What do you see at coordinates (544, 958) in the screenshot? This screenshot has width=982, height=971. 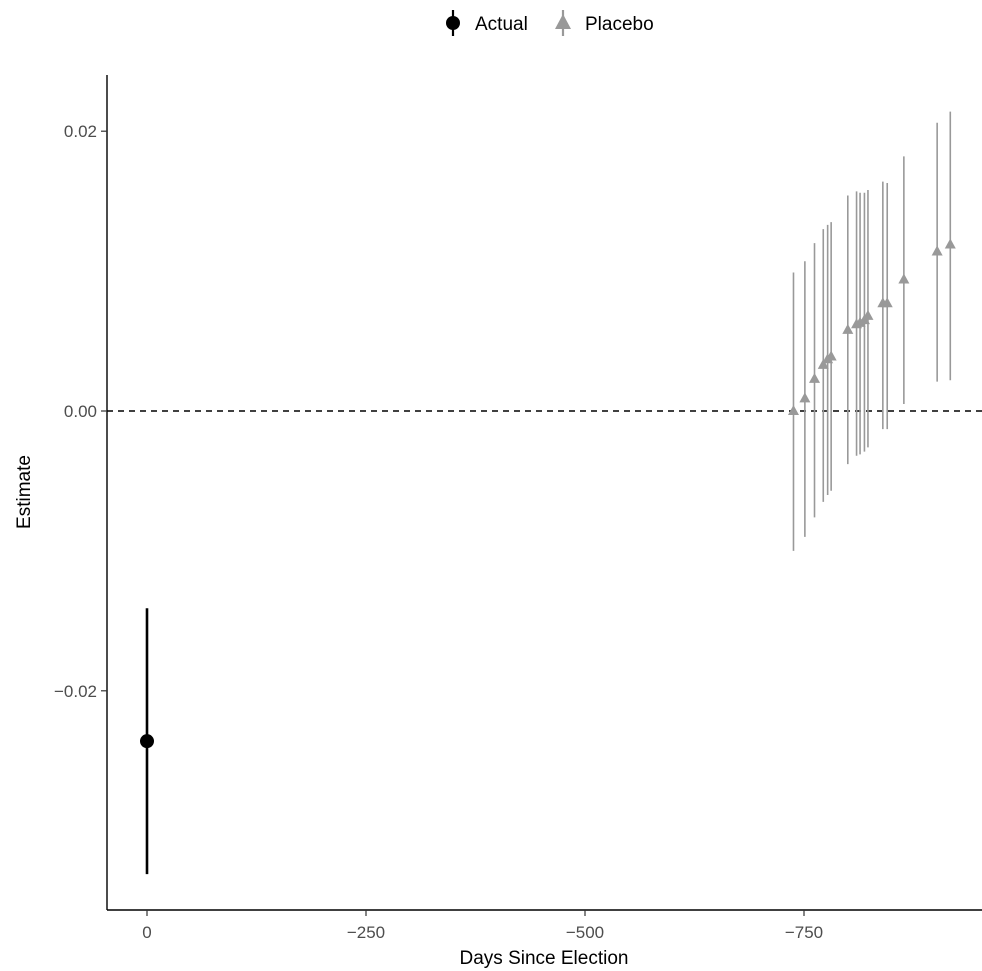 I see `x-axis-title: Days Since Election` at bounding box center [544, 958].